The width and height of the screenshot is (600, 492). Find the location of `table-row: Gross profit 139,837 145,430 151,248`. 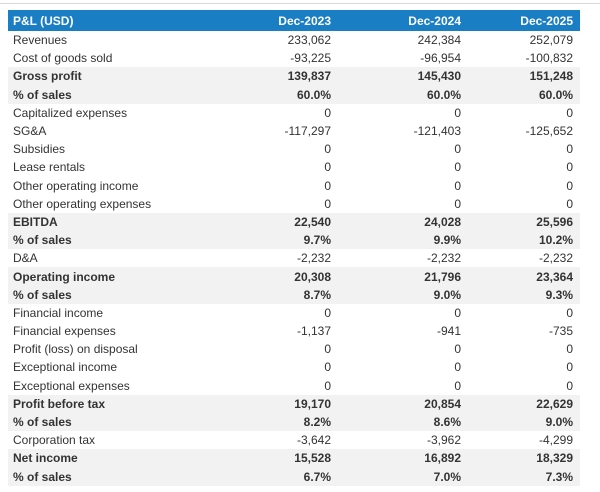

table-row: Gross profit 139,837 145,430 151,248 is located at coordinates (294, 76).